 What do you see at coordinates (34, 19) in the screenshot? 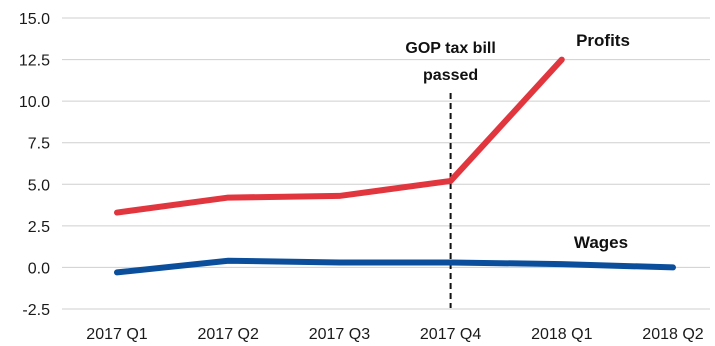
I see `y-tick-label: 15.0` at bounding box center [34, 19].